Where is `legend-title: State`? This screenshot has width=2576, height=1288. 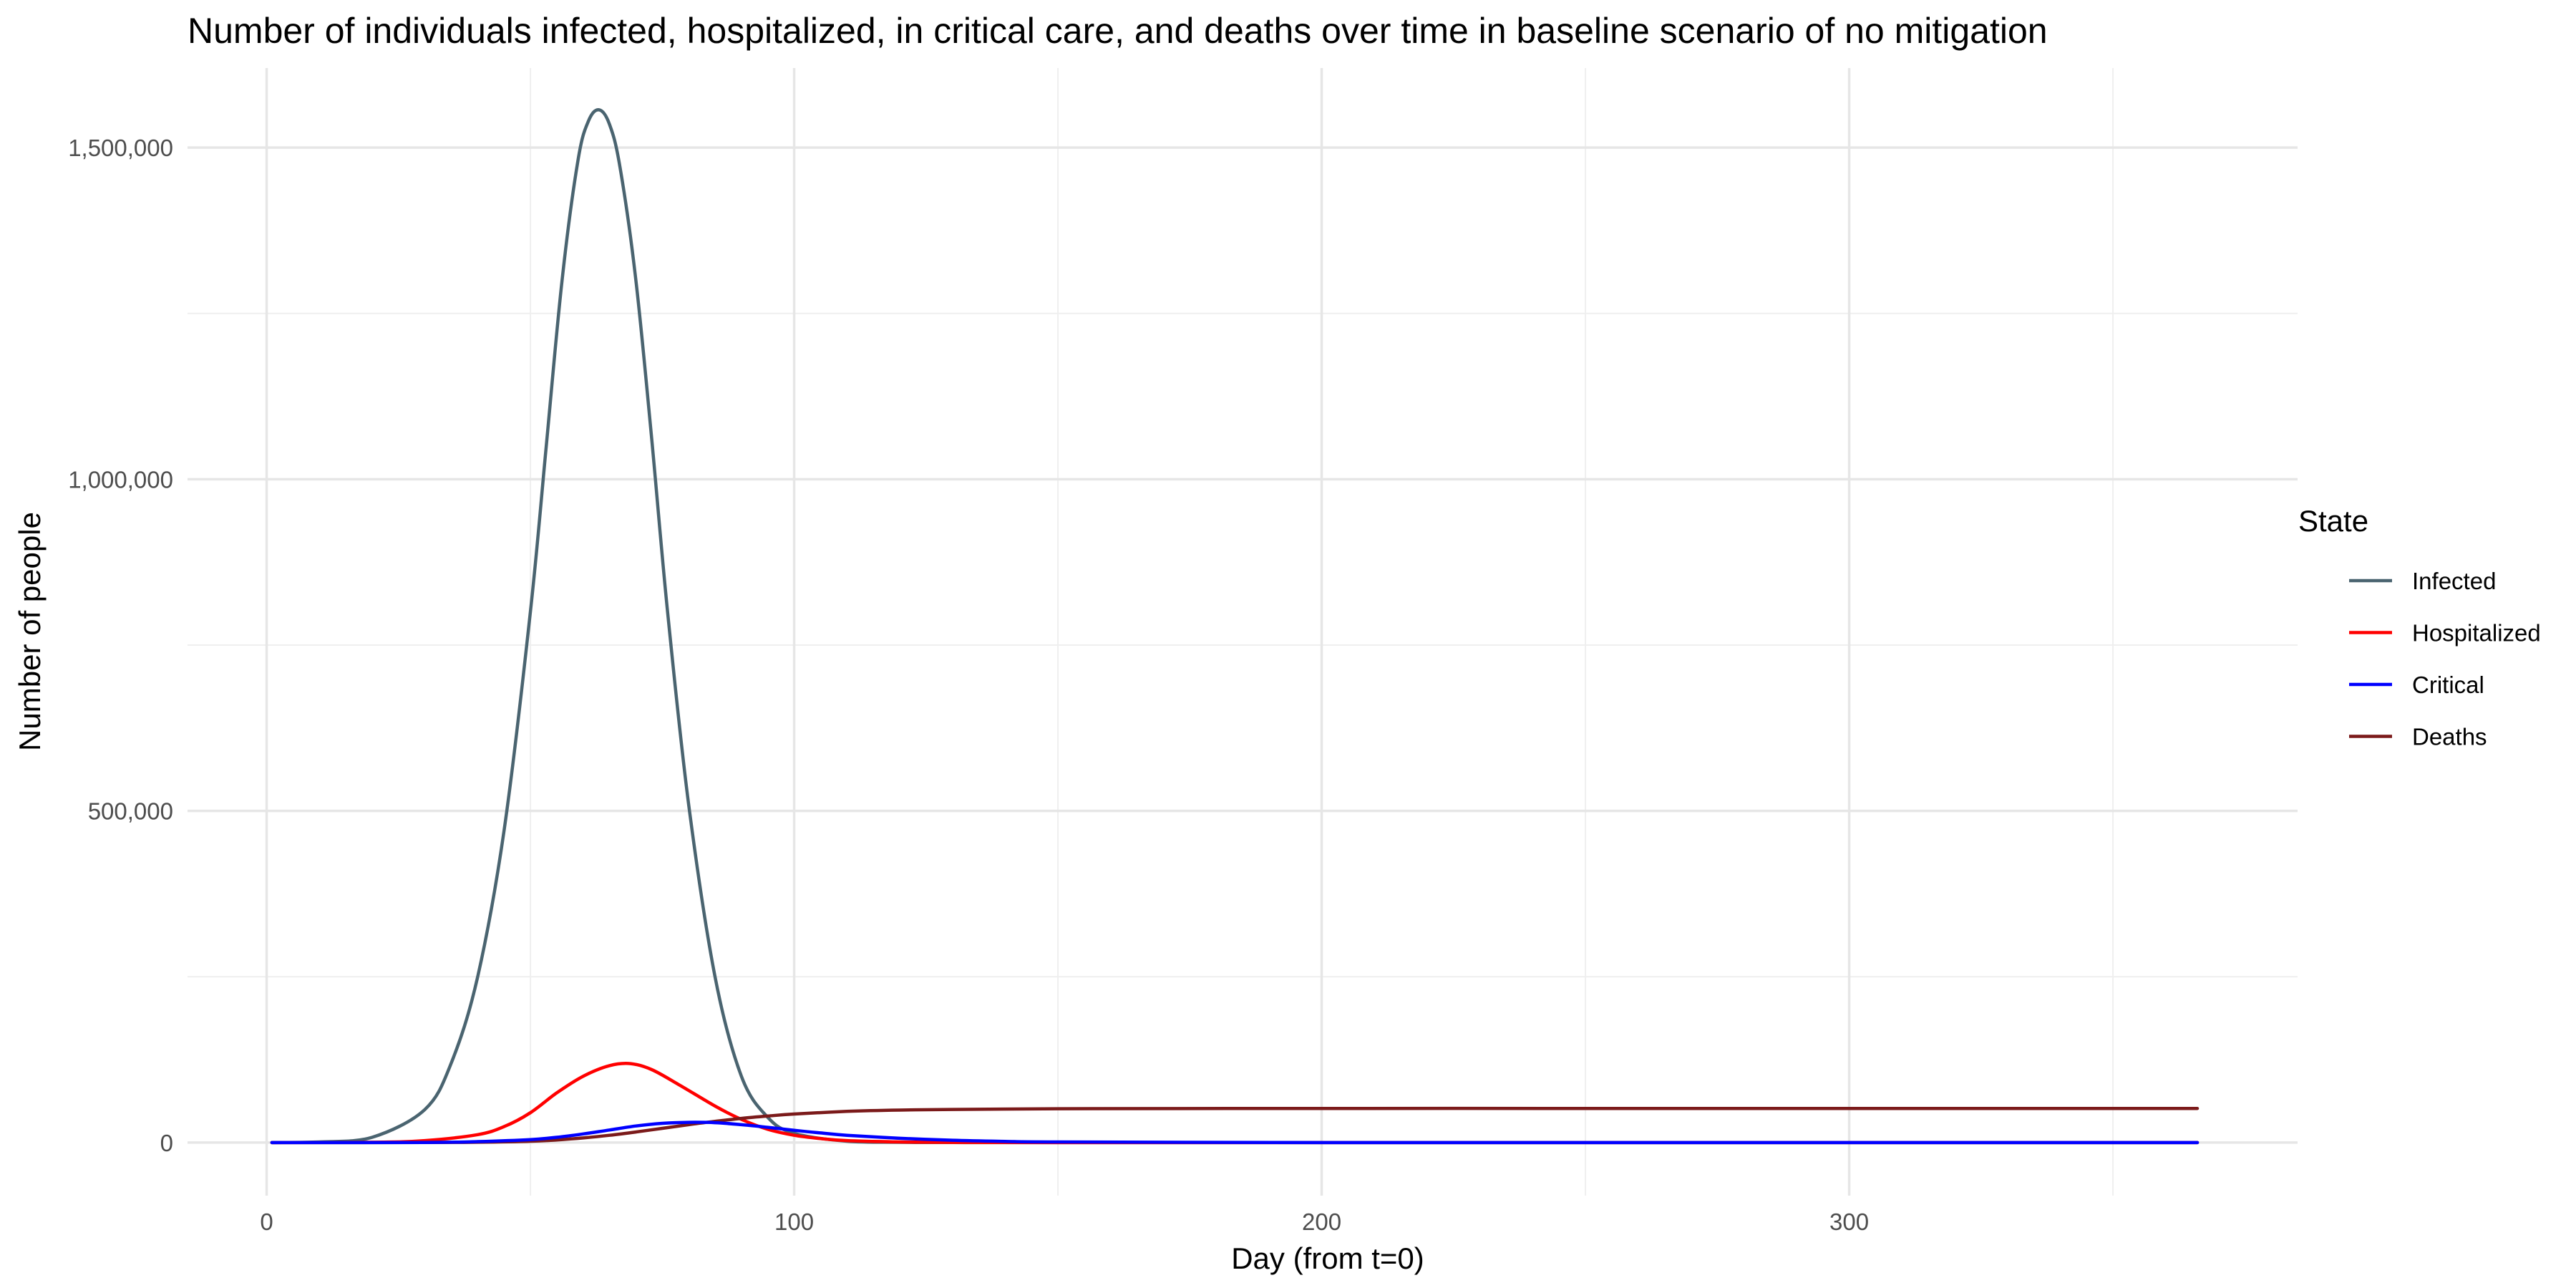
legend-title: State is located at coordinates (2333, 521).